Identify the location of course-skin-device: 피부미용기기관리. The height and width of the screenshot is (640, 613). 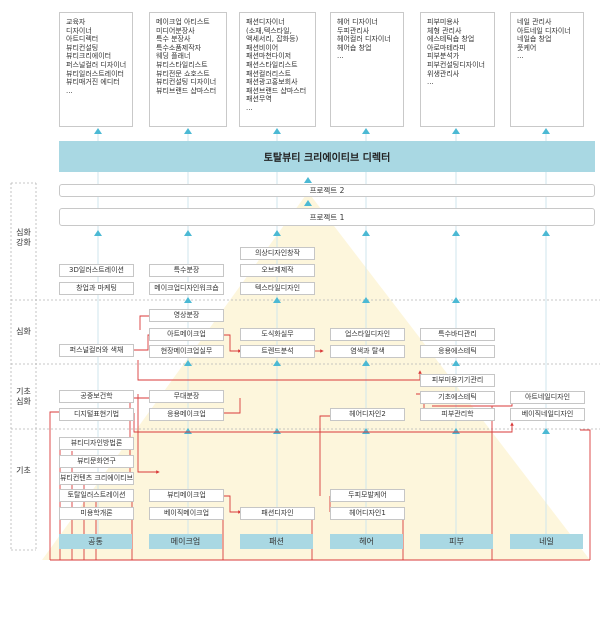
(457, 380).